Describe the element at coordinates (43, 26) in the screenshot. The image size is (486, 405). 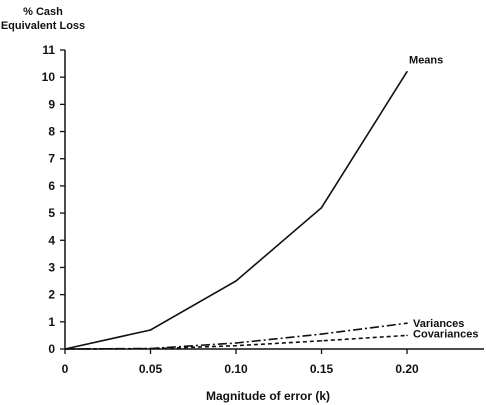
I see `y-axis-title-line-2: Equivalent Loss` at that location.